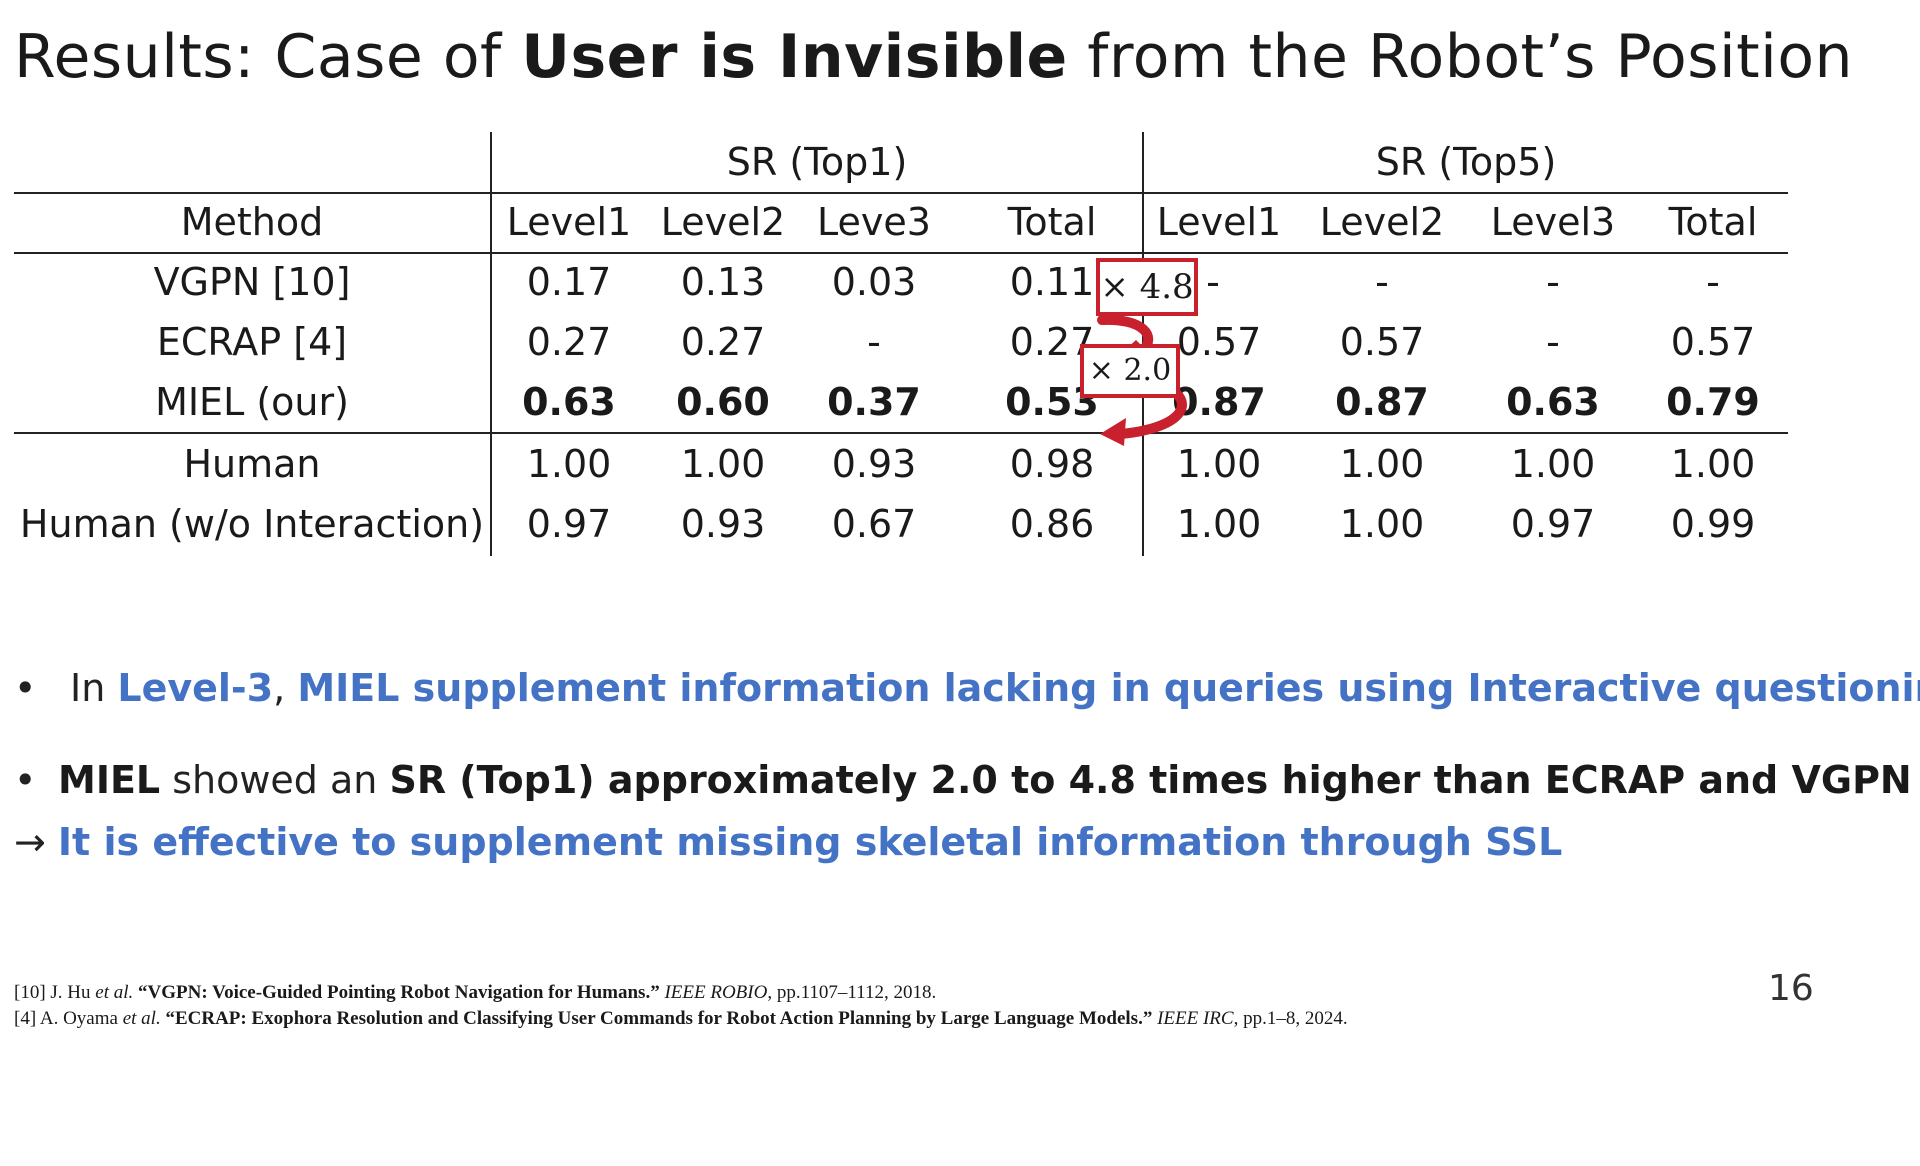 The image size is (1920, 1166). Describe the element at coordinates (252, 524) in the screenshot. I see `row-human-no-interaction-method: Human (w/o Interaction)` at that location.